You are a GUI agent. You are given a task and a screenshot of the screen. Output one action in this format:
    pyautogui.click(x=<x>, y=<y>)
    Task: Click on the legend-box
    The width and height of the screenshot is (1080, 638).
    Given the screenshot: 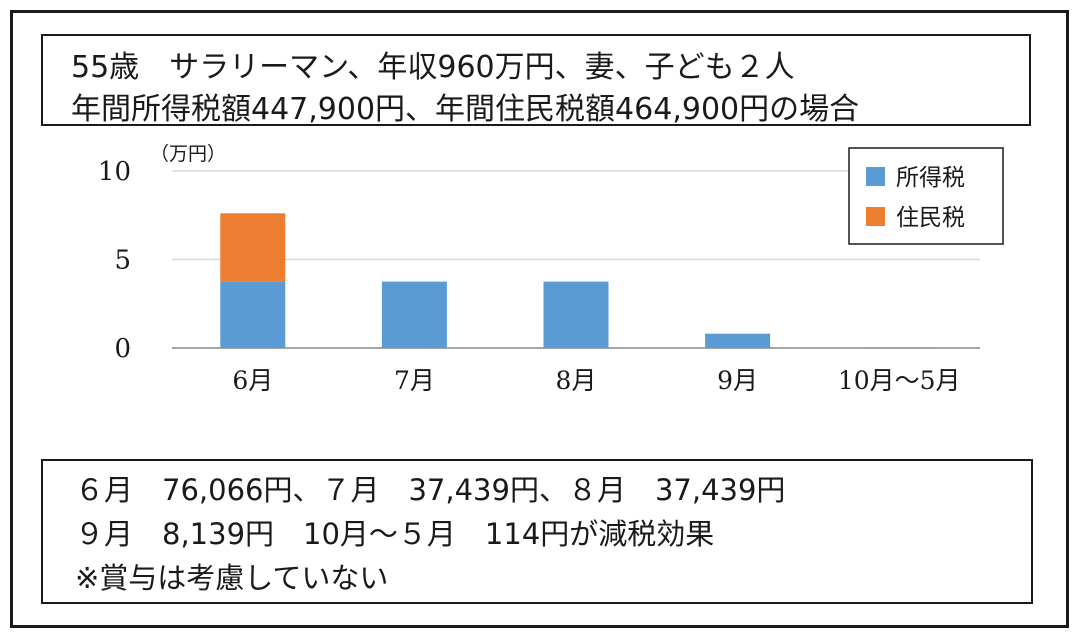 What is the action you would take?
    pyautogui.click(x=926, y=196)
    